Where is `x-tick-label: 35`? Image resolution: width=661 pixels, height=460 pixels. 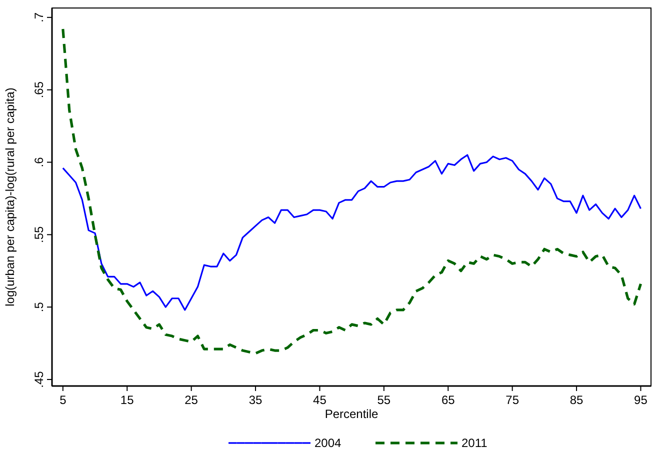 x-tick-label: 35 is located at coordinates (255, 400).